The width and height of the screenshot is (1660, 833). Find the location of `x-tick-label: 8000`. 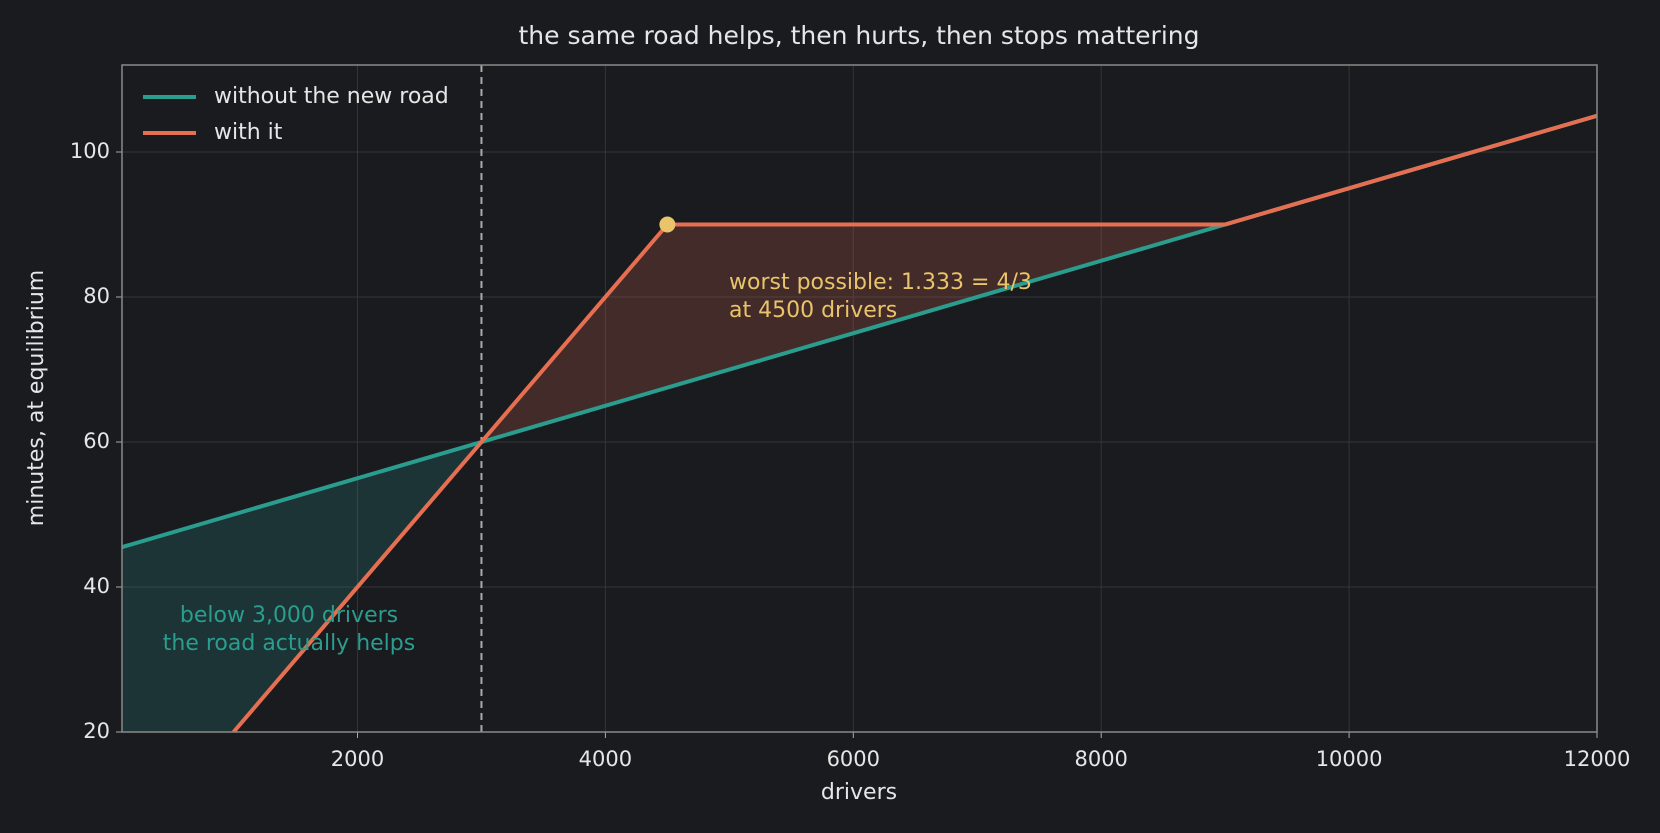

x-tick-label: 8000 is located at coordinates (1100, 759).